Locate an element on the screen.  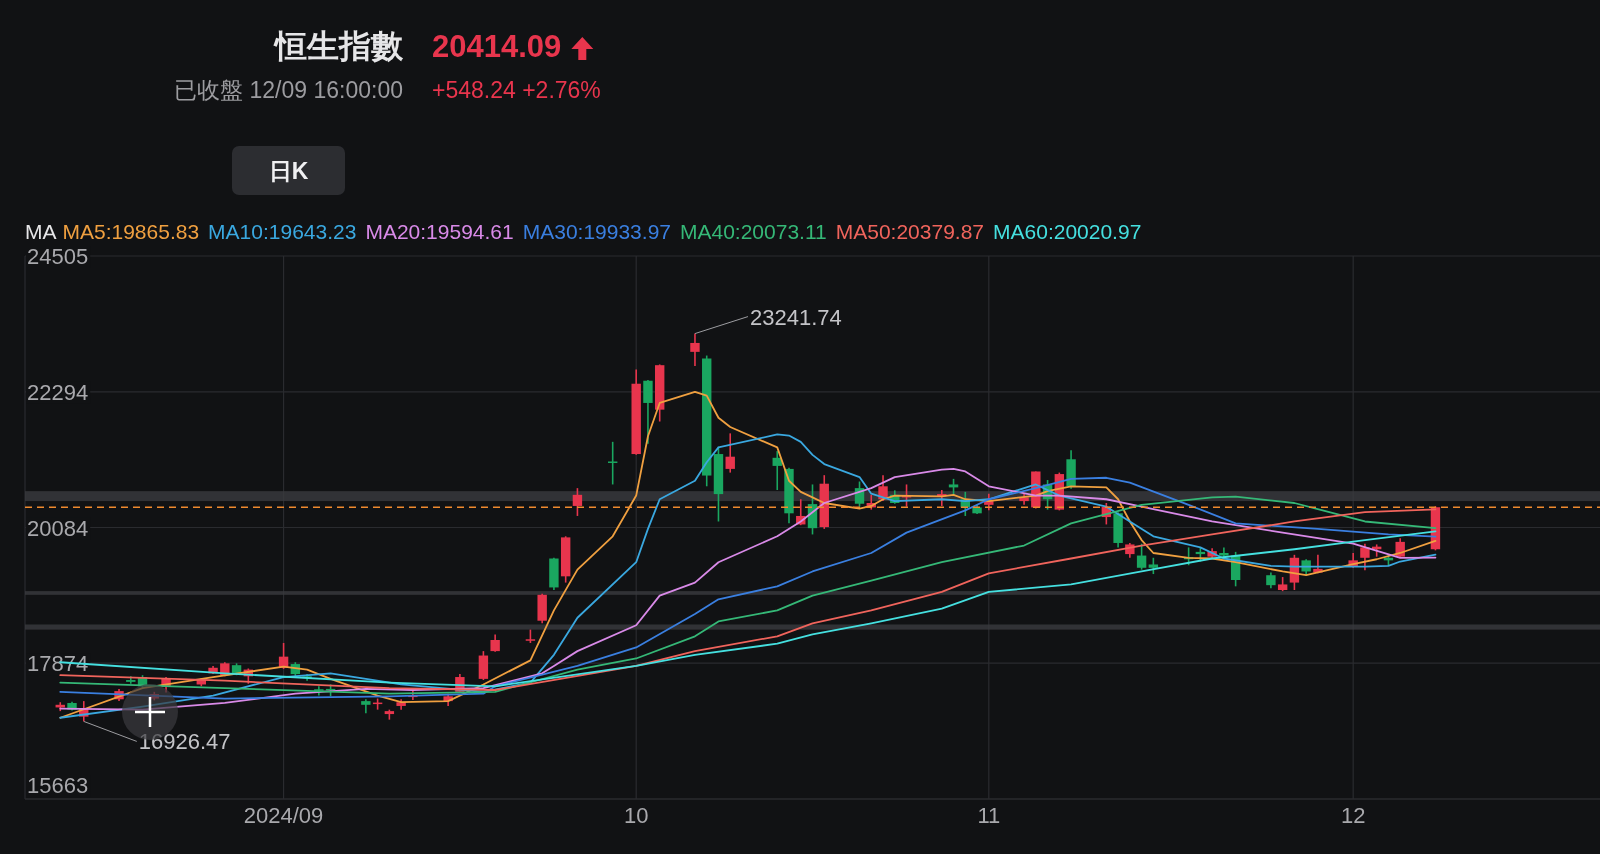
chart-title: 恒生指數 is located at coordinates (338, 46).